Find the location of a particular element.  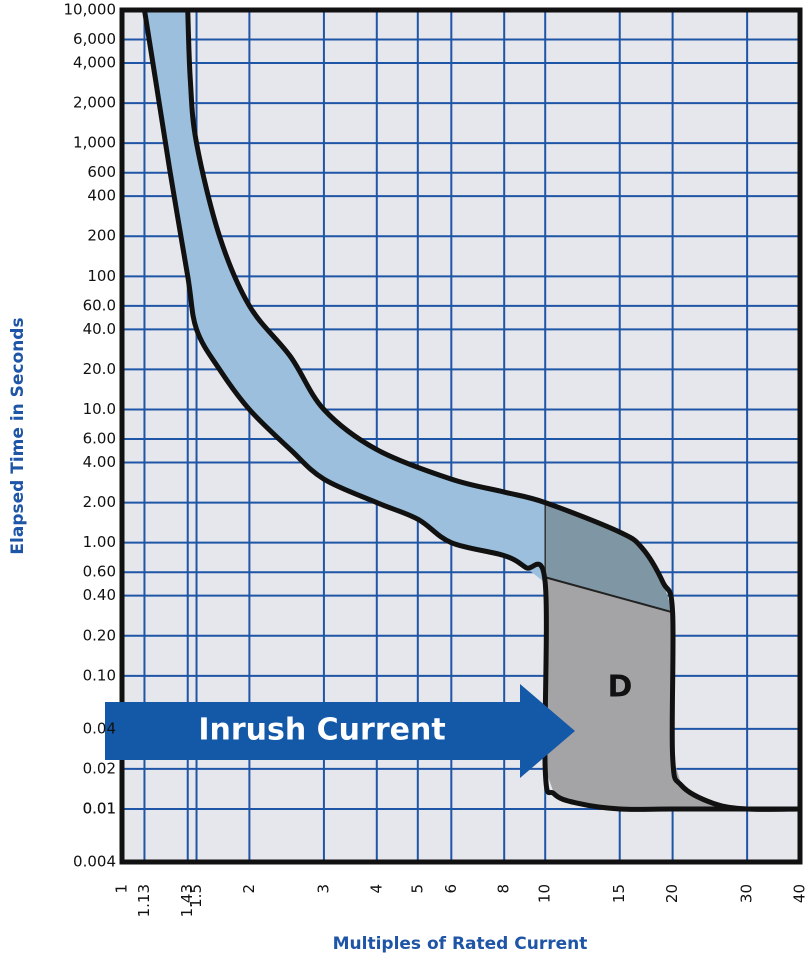

y-tick-label: 4,000 is located at coordinates (94, 62).